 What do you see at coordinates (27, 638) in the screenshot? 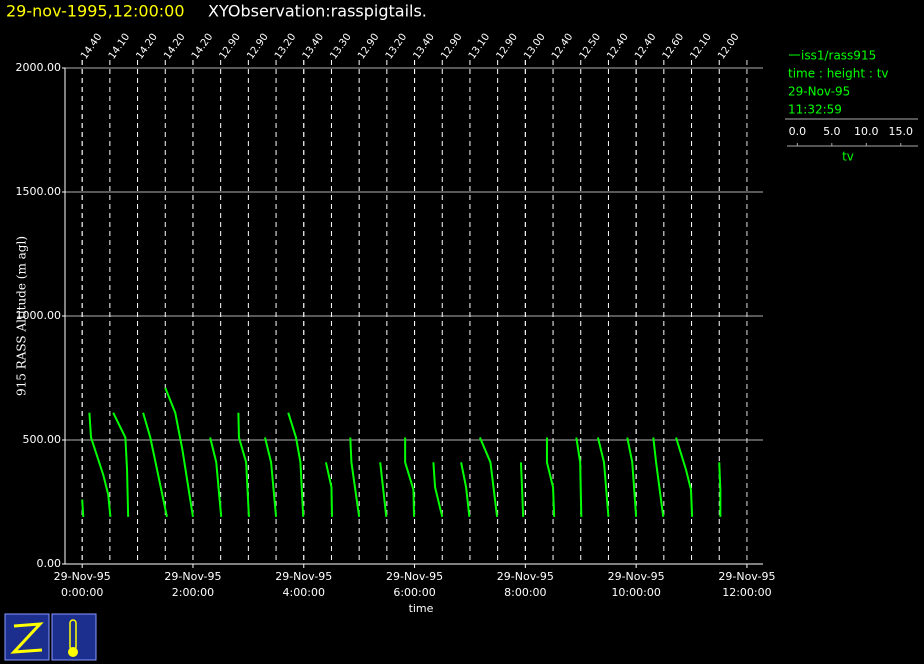
I see `zoom-icon-glyph` at bounding box center [27, 638].